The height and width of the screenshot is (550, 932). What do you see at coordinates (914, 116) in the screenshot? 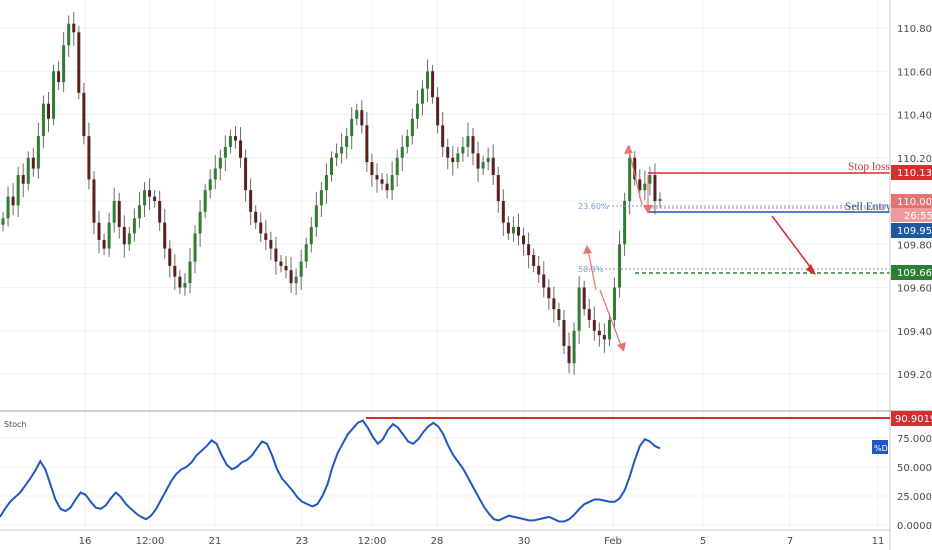
I see `price-tick-label: 110.400` at bounding box center [914, 116].